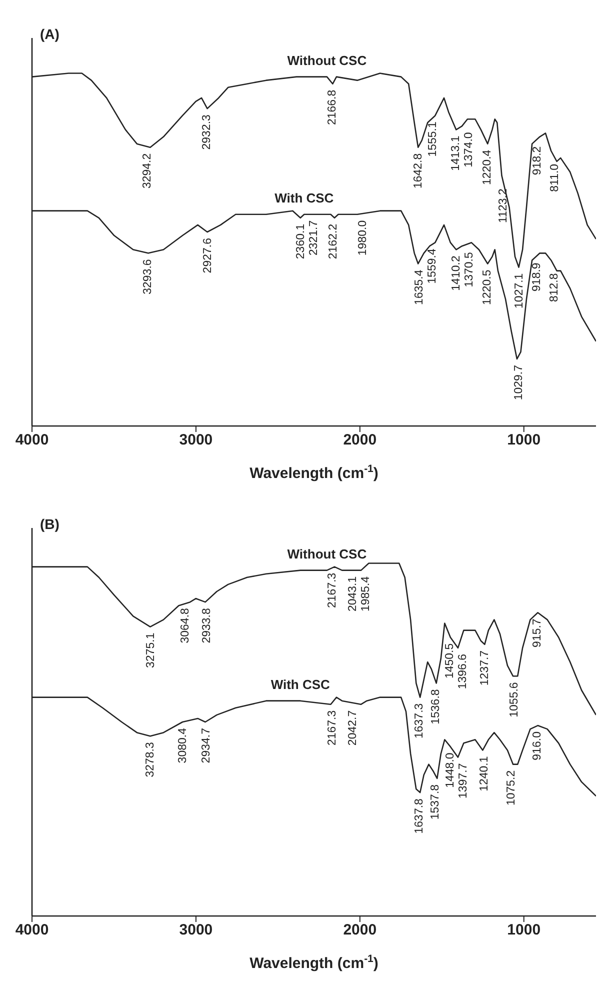  Describe the element at coordinates (484, 668) in the screenshot. I see `annotation: 1237.7` at that location.